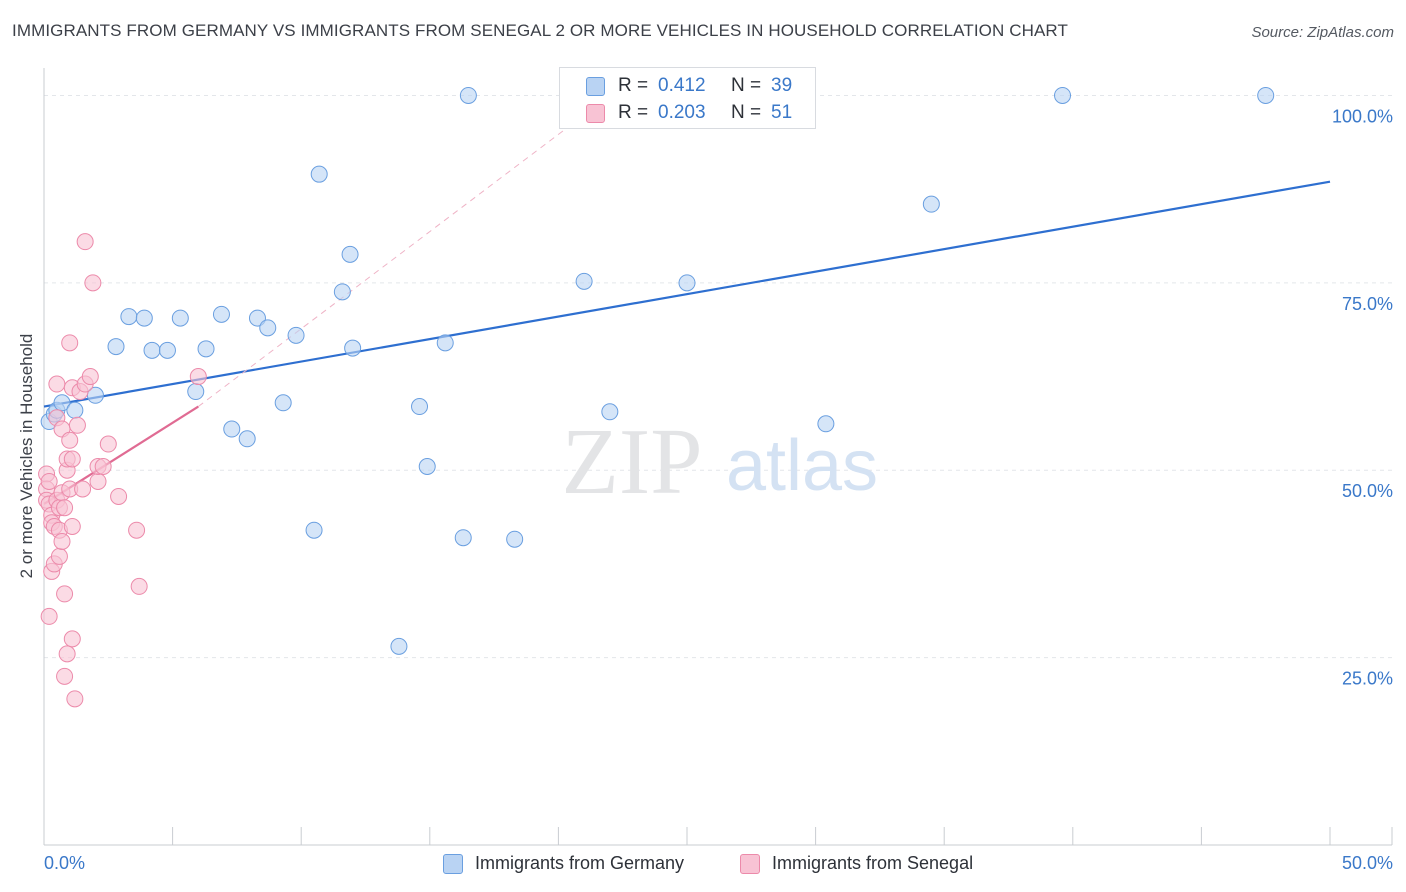 This screenshot has height=892, width=1406. What do you see at coordinates (404, 251) in the screenshot?
I see `senegal-trend-extension` at bounding box center [404, 251].